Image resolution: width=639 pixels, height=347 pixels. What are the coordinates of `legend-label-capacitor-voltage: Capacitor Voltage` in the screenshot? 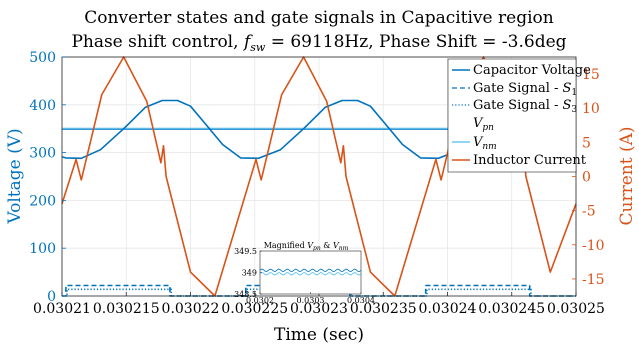 It's located at (532, 70).